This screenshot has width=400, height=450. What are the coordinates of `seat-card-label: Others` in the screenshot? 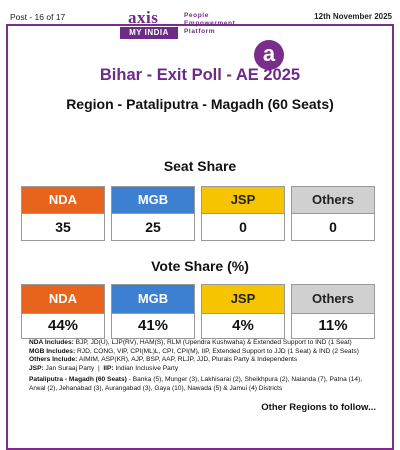 It's located at (333, 200).